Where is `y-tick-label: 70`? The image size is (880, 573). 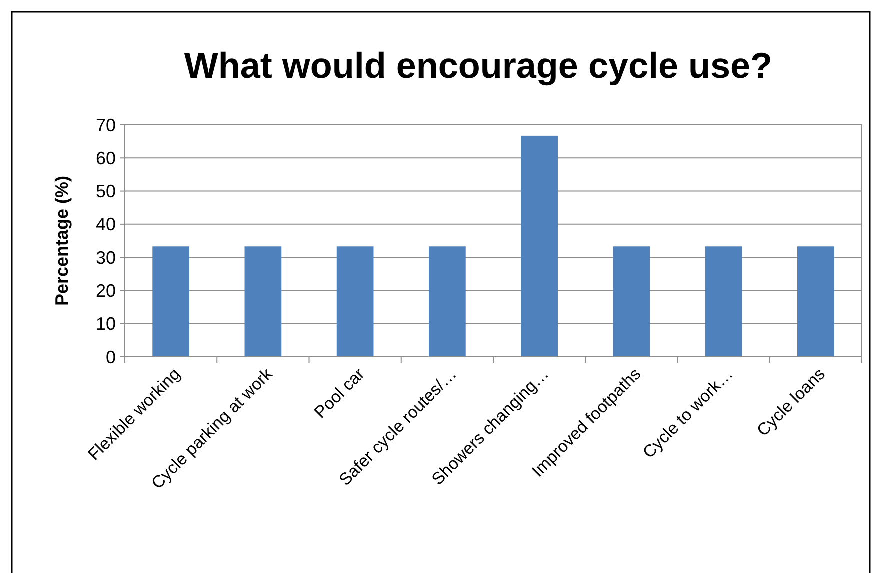
y-tick-label: 70 is located at coordinates (106, 125).